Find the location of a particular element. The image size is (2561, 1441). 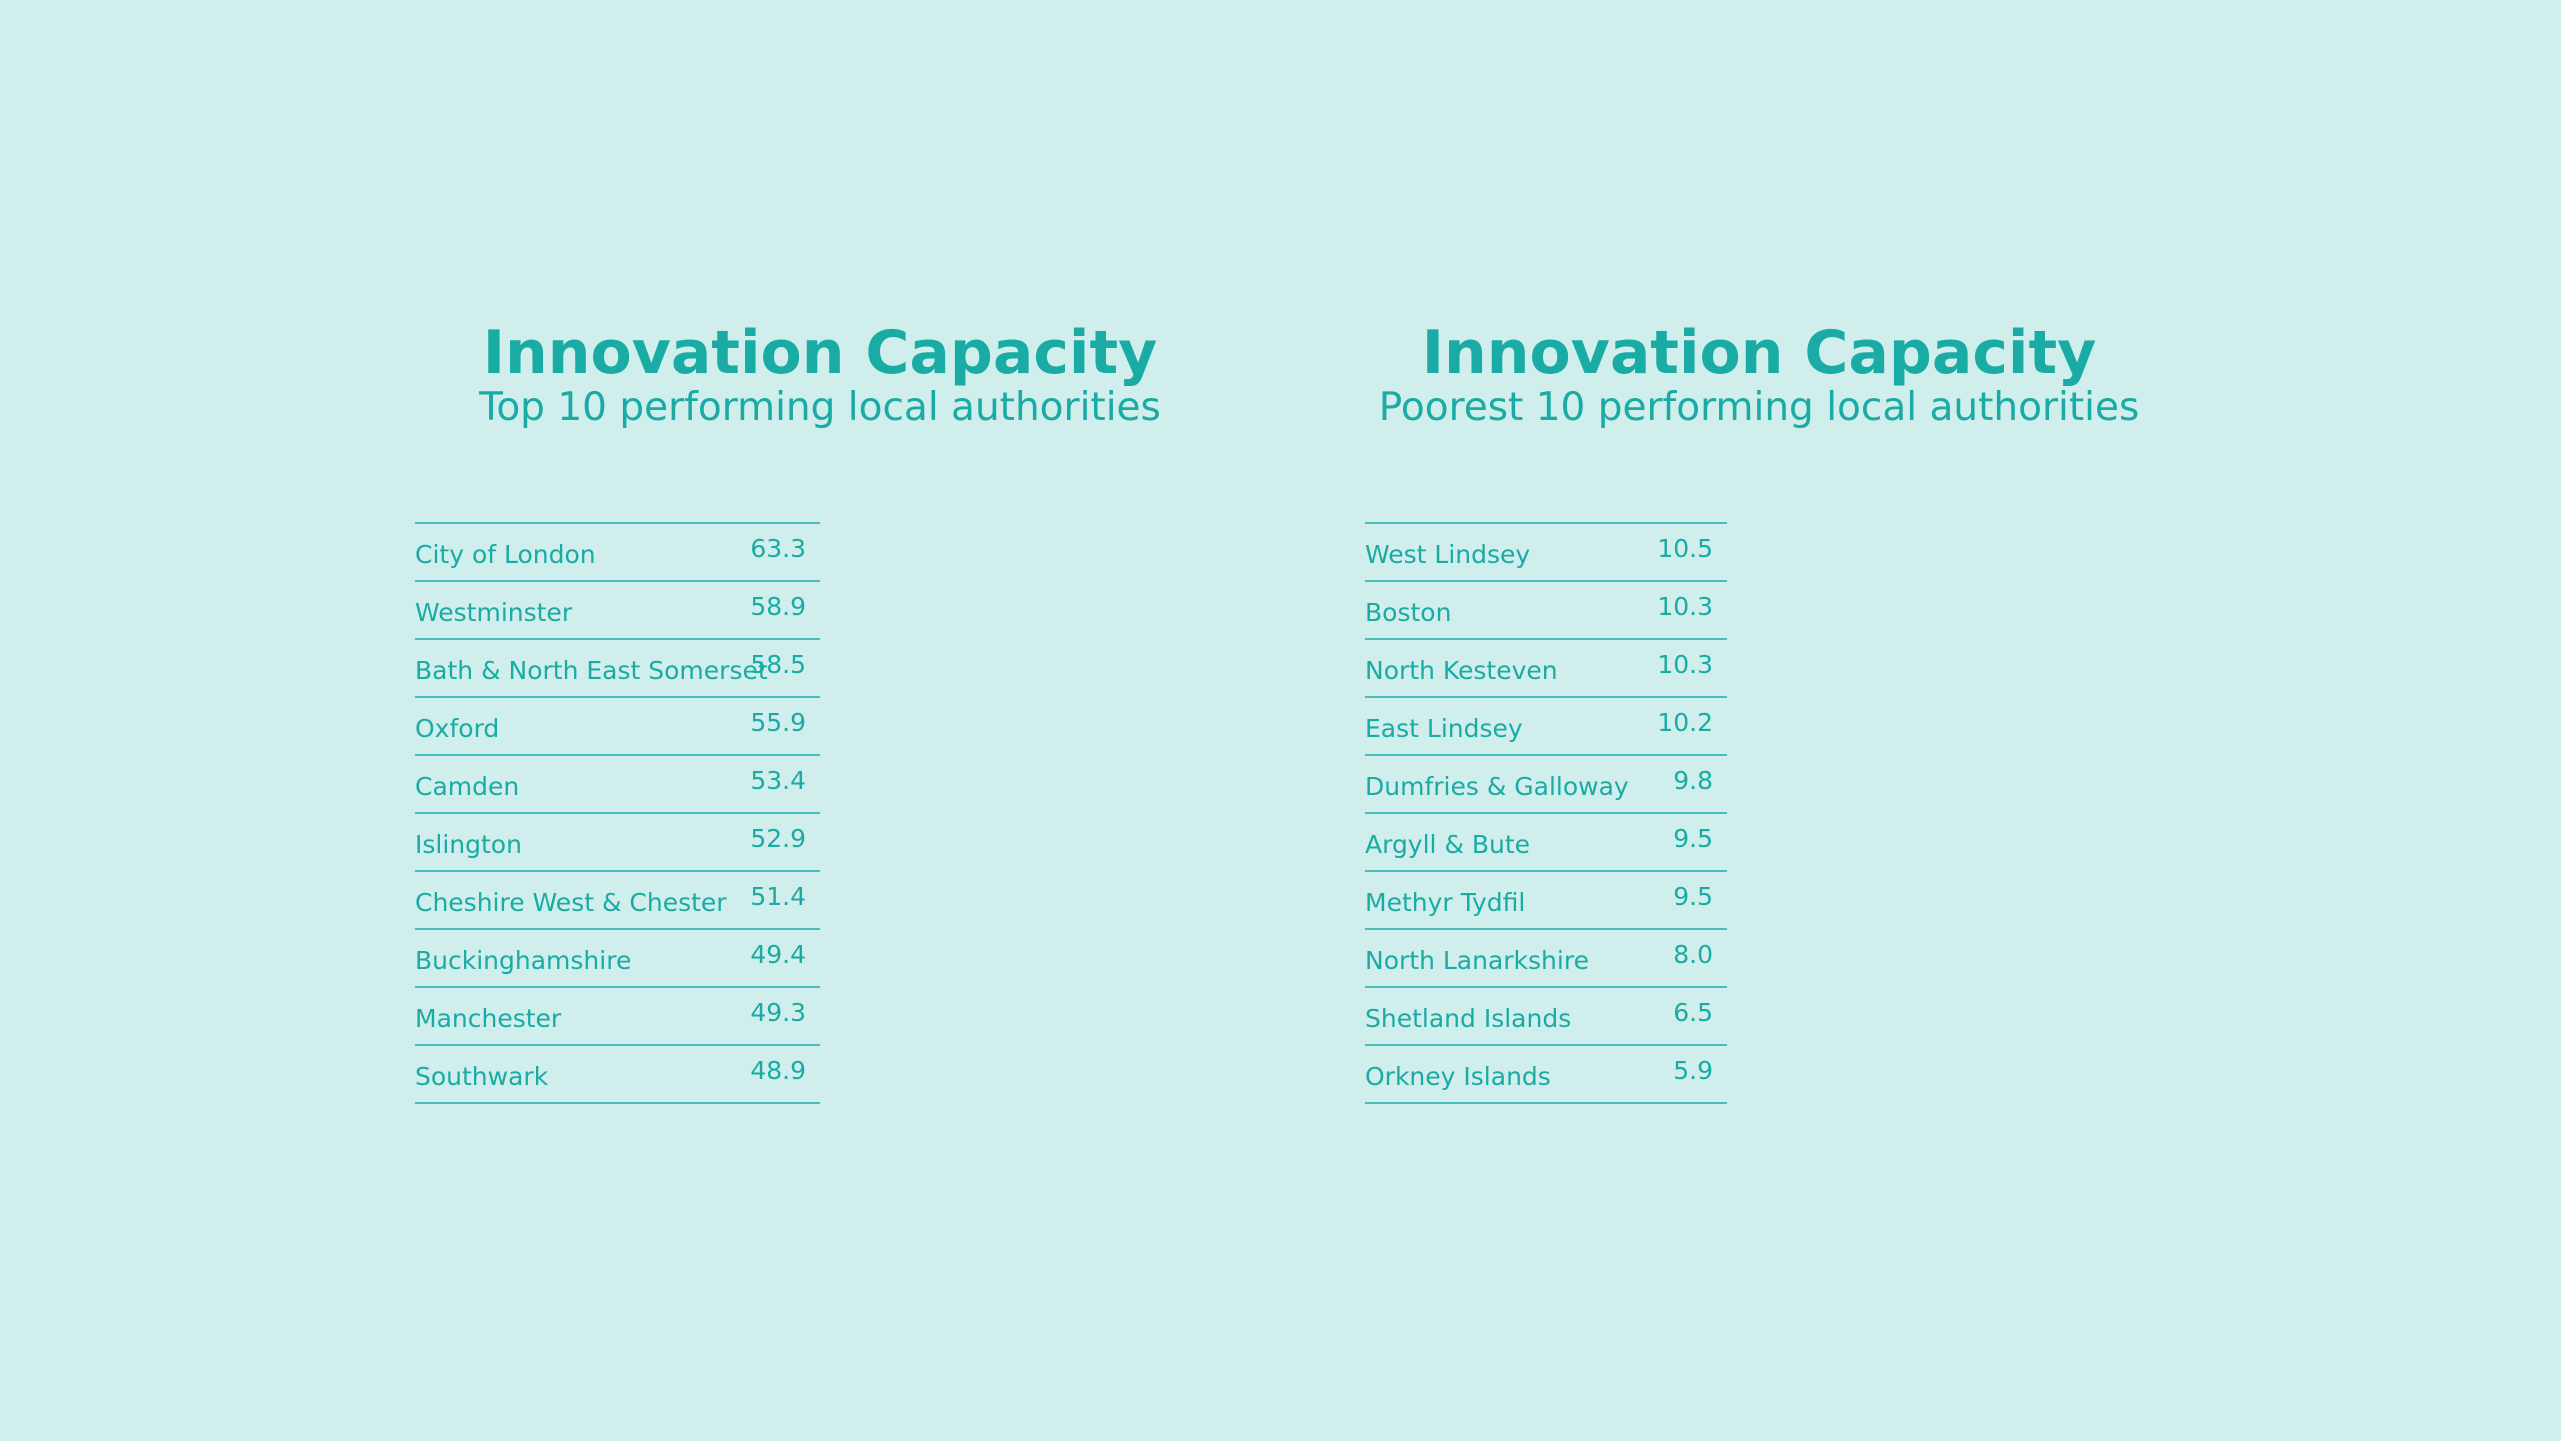

authority-name: Islington is located at coordinates (468, 844).